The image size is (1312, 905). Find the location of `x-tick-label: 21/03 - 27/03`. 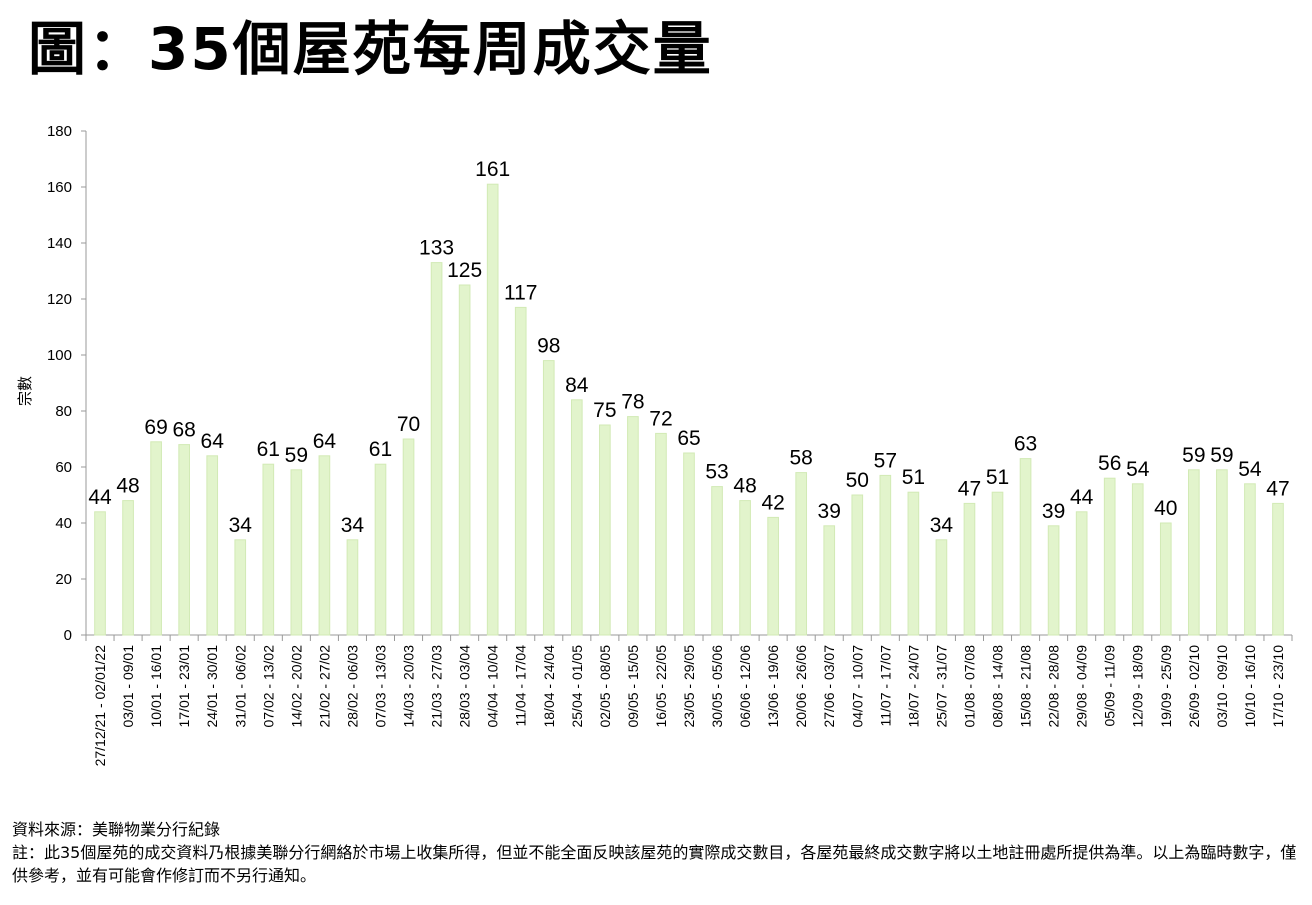

x-tick-label: 21/03 - 27/03 is located at coordinates (437, 686).